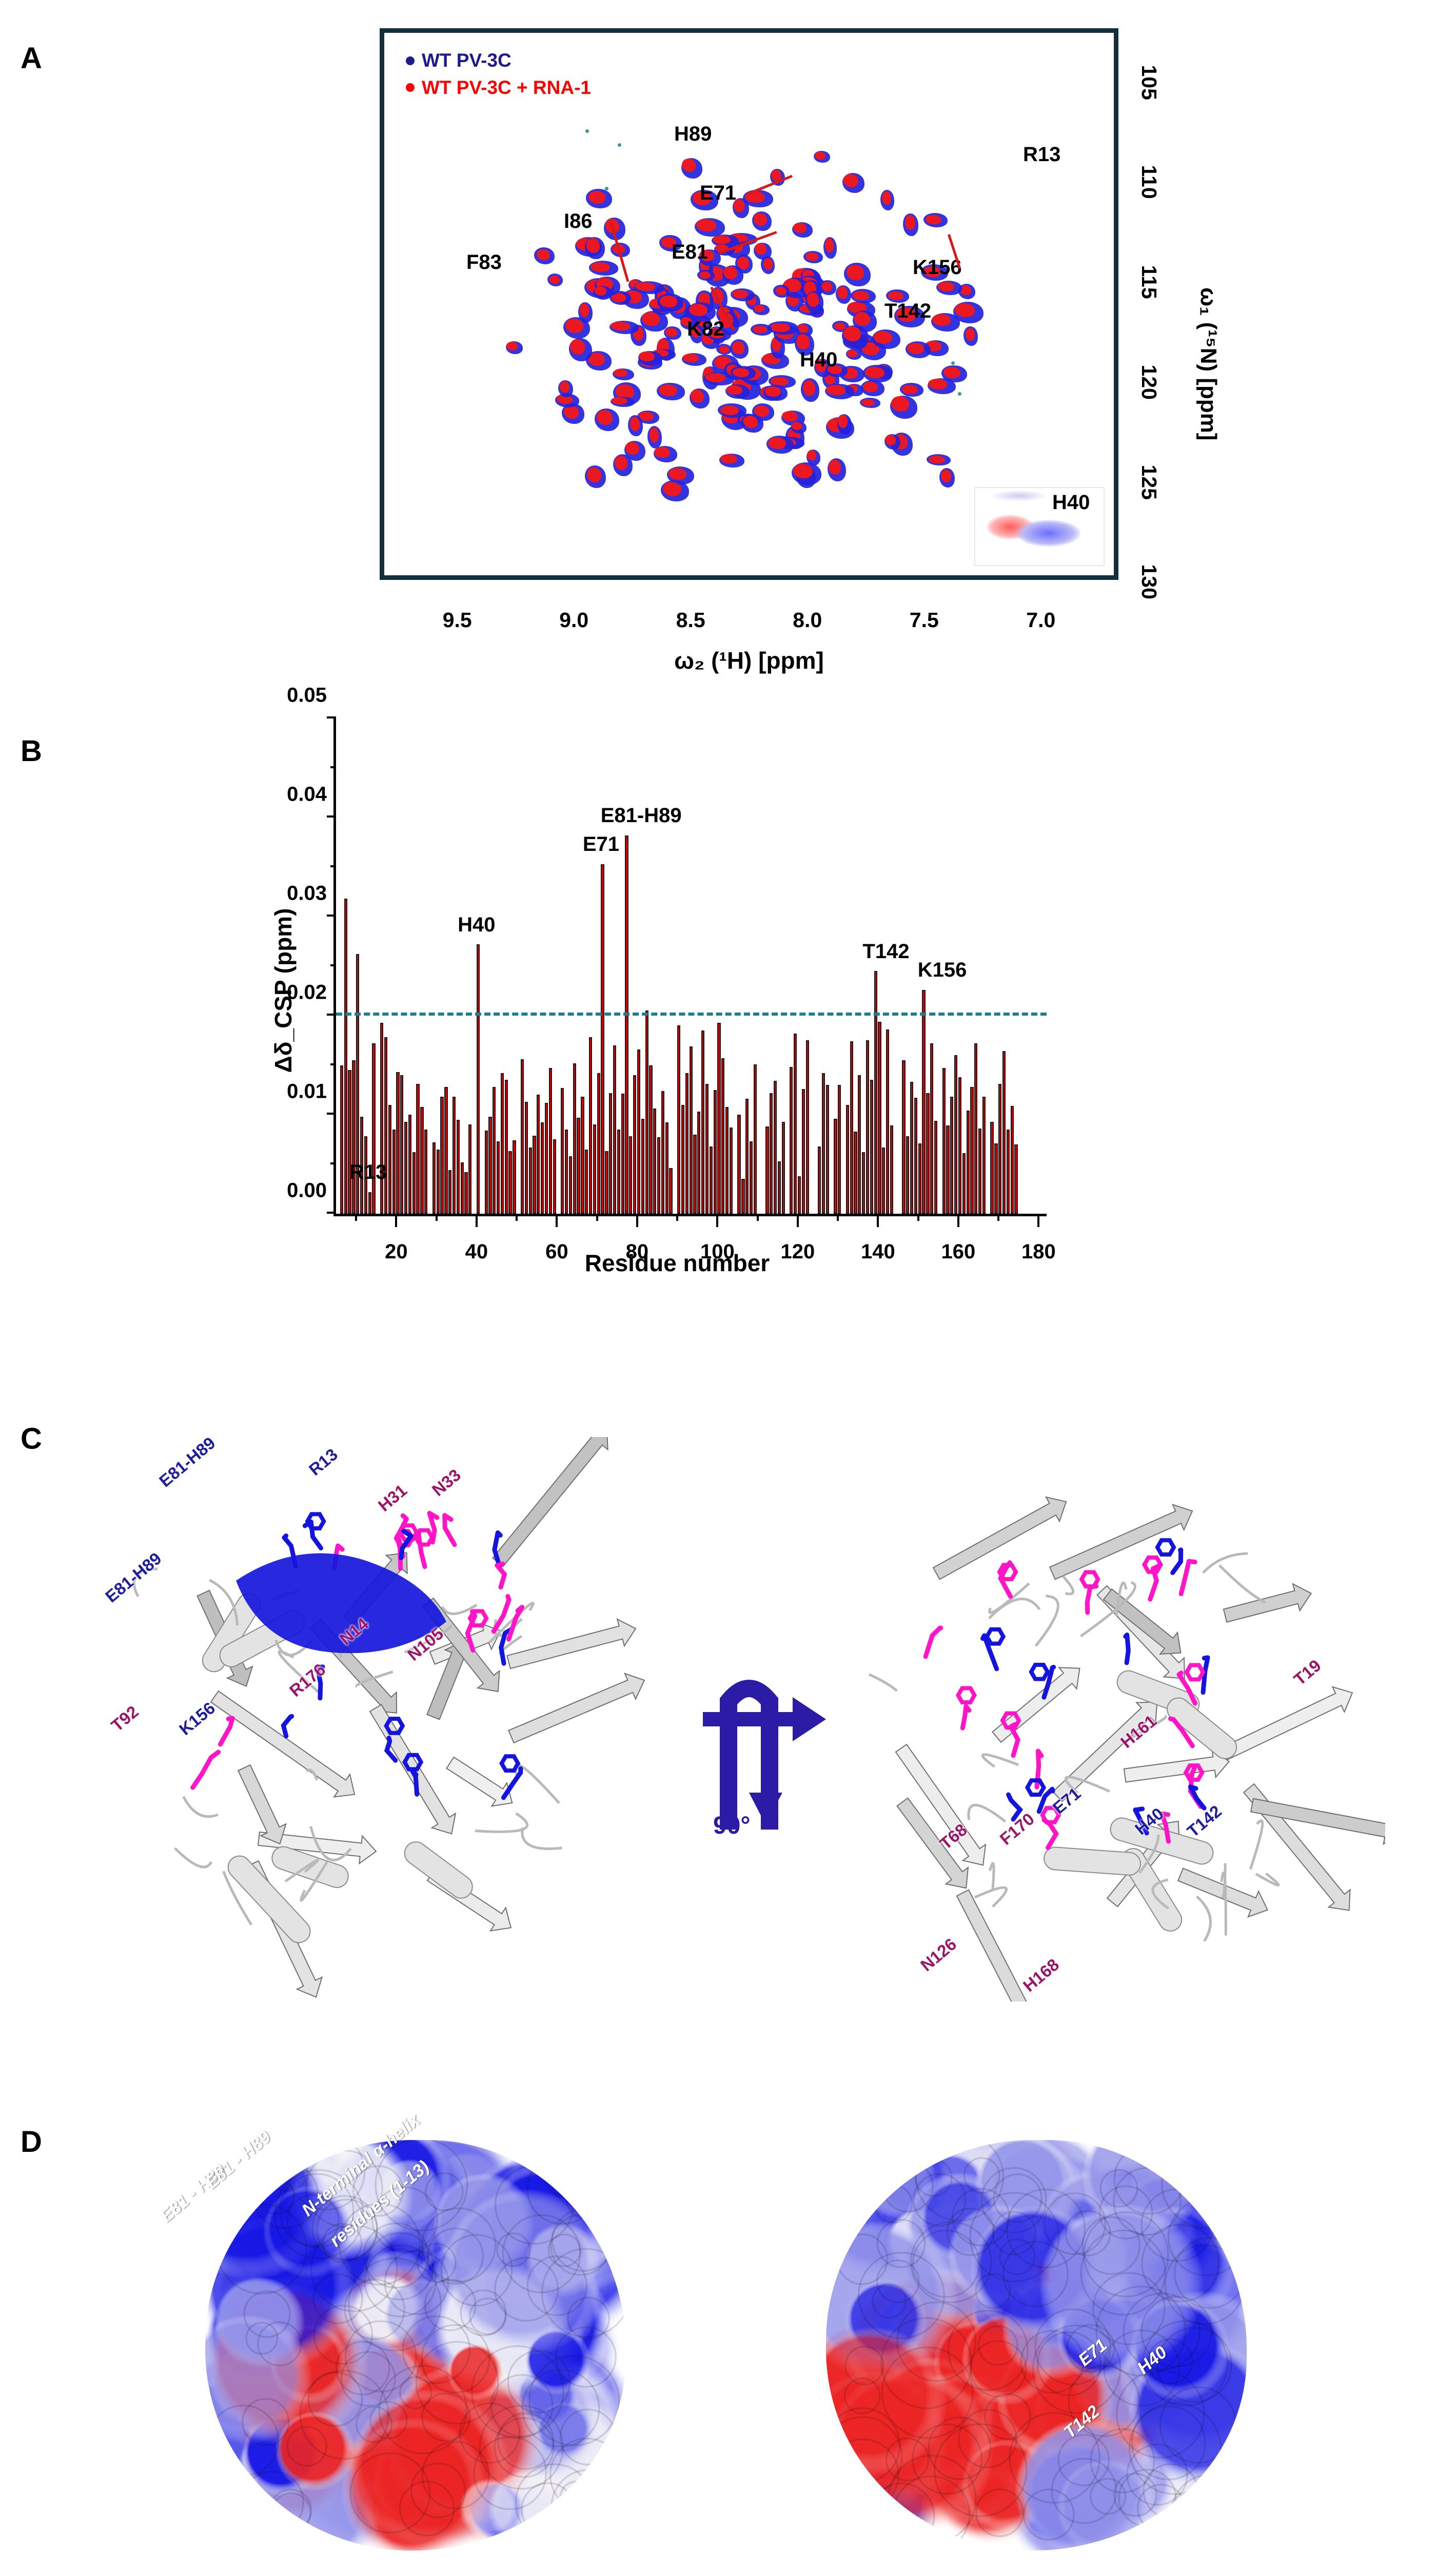 The width and height of the screenshot is (1456, 2566). Describe the element at coordinates (238, 2160) in the screenshot. I see `surface-label-e81-h89: E81 - H89` at that location.